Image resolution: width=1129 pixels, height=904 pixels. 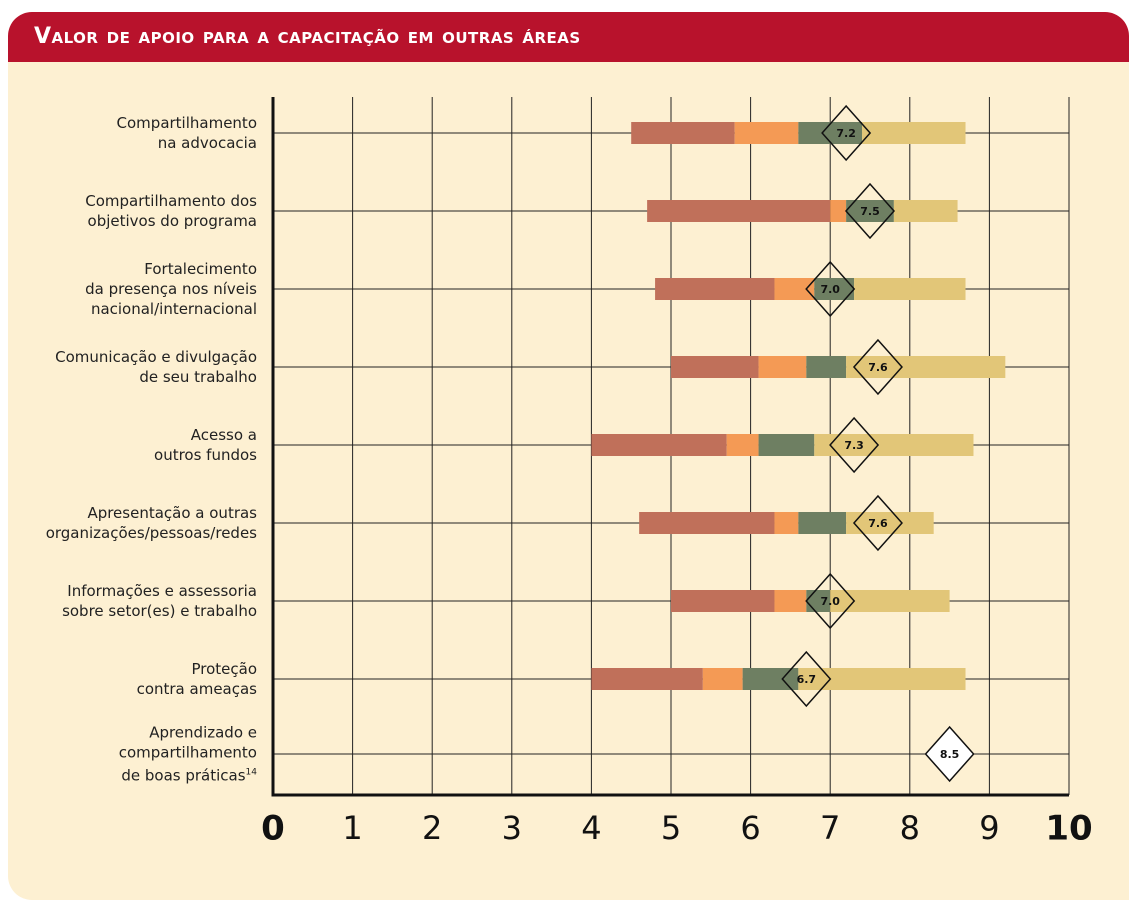 What do you see at coordinates (750, 828) in the screenshot?
I see `x-tick-label: 6` at bounding box center [750, 828].